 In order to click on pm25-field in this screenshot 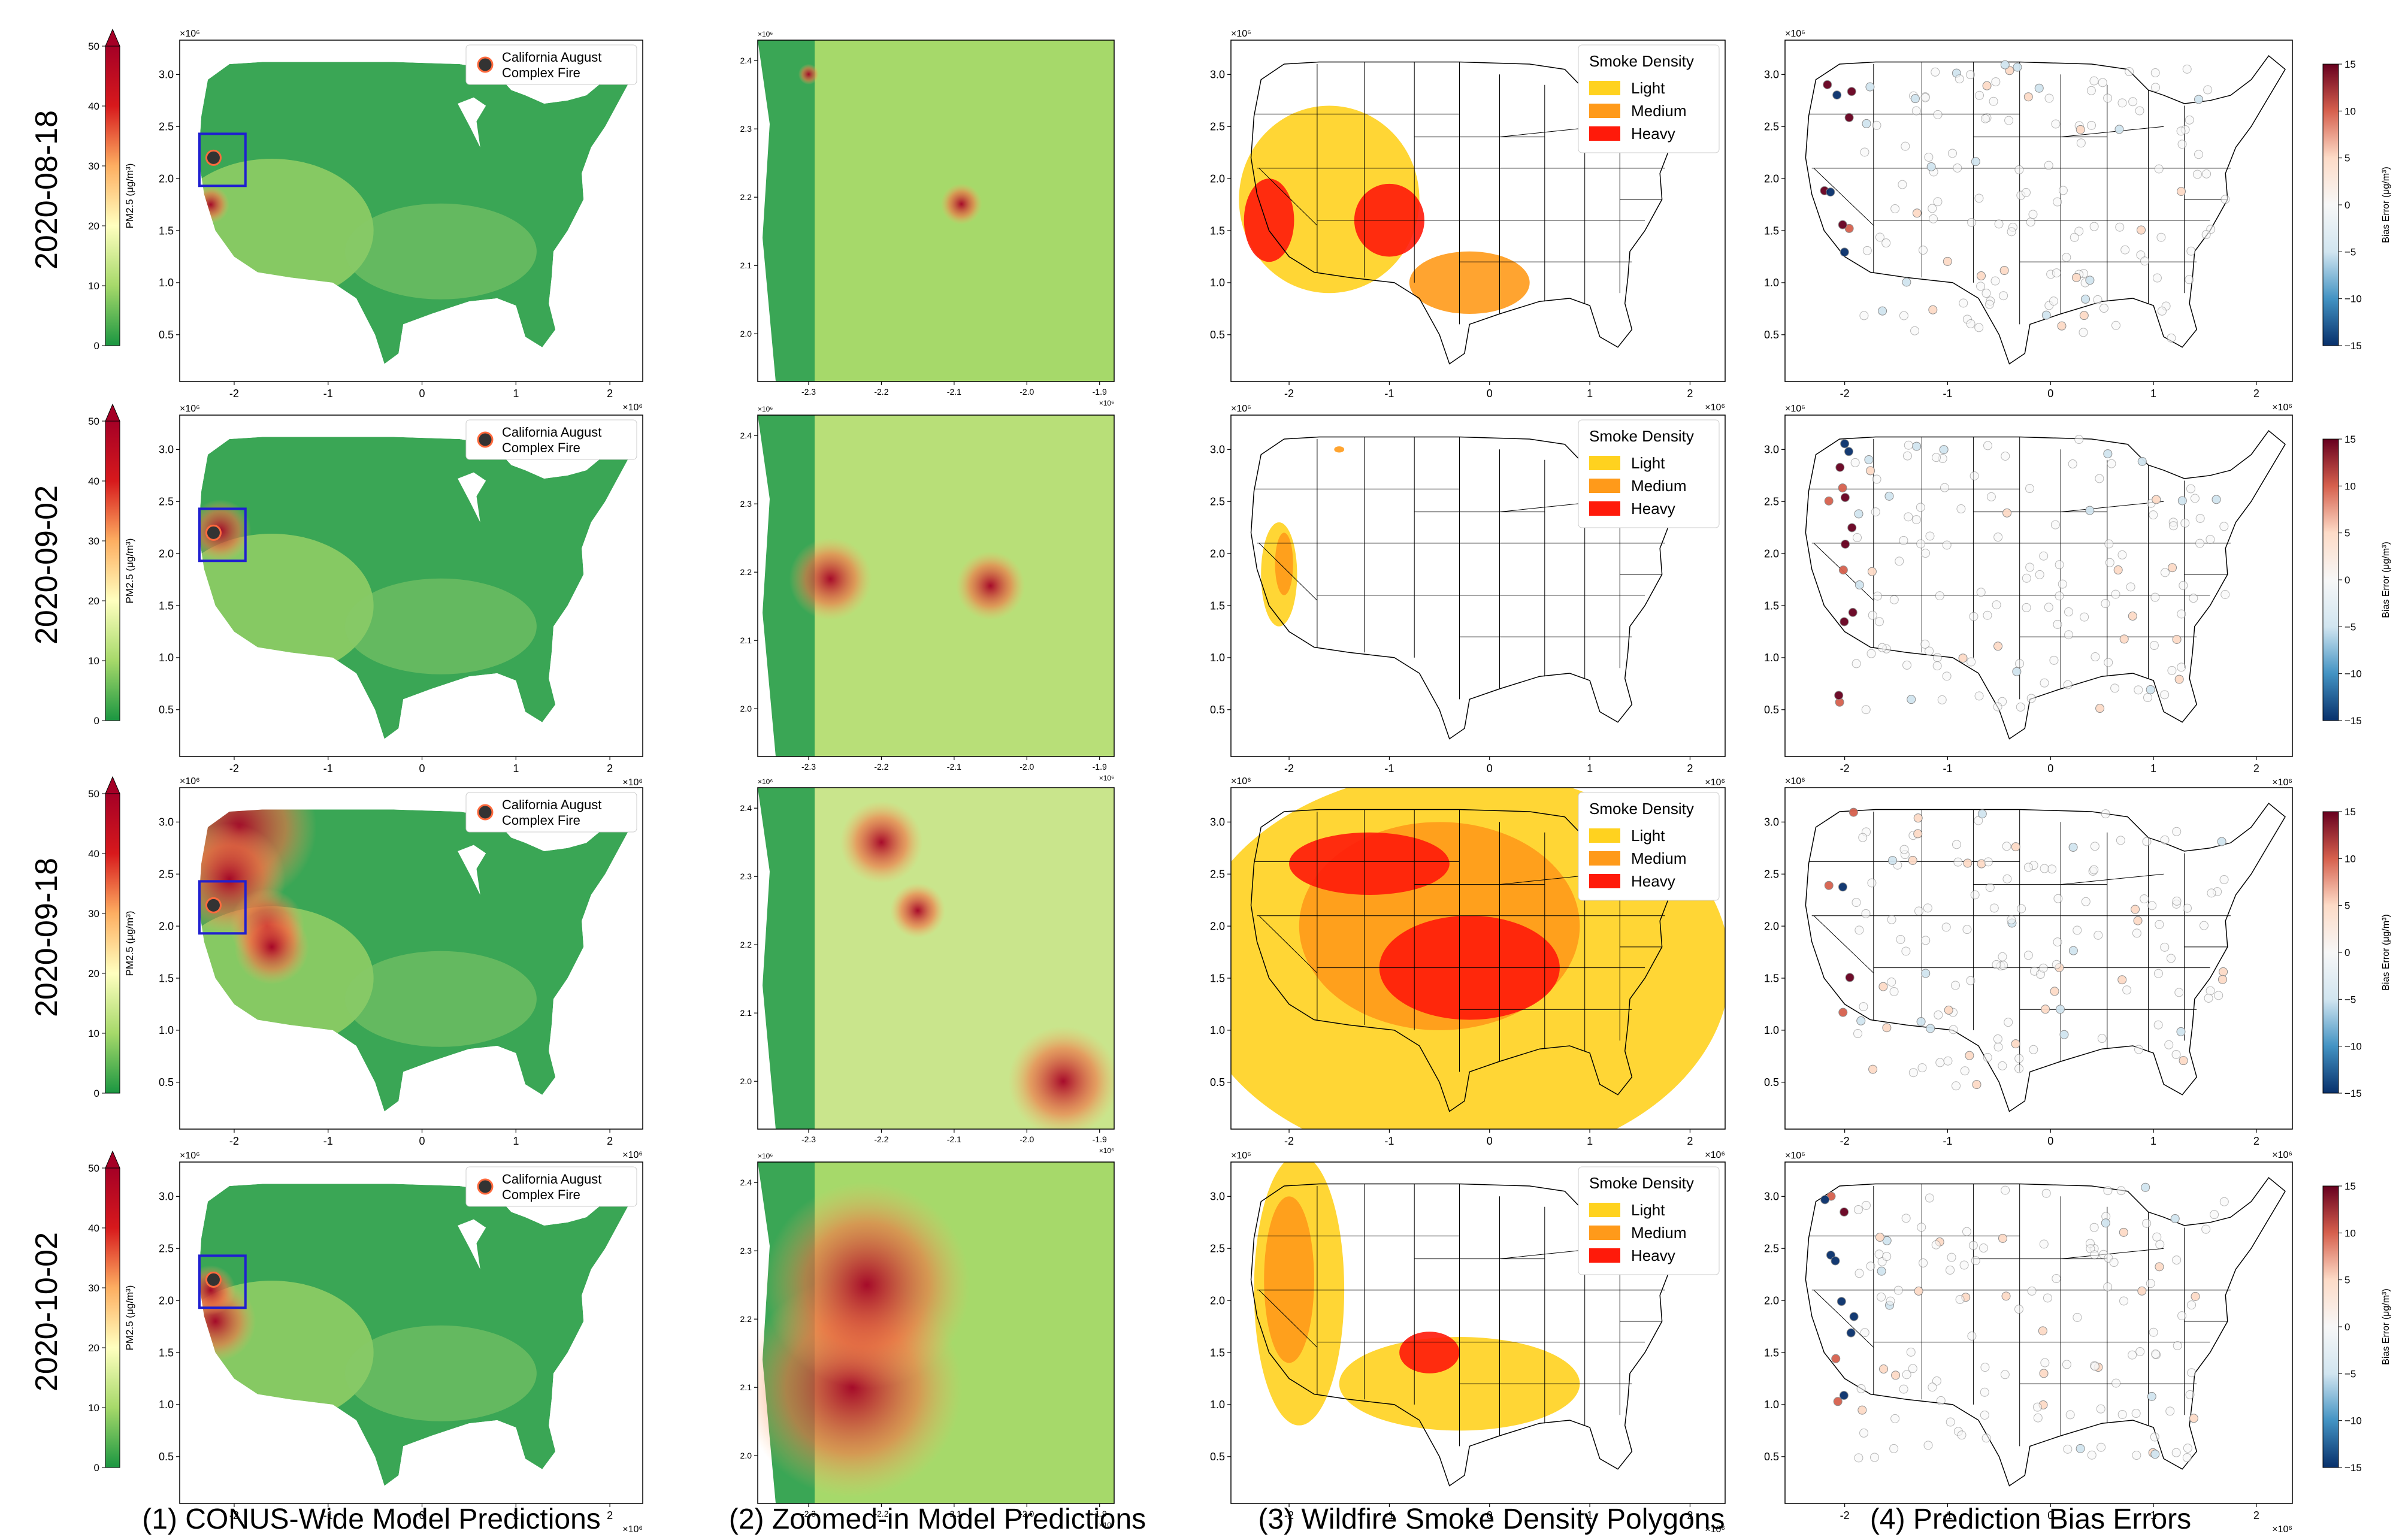, I will do `click(417, 1332)`.